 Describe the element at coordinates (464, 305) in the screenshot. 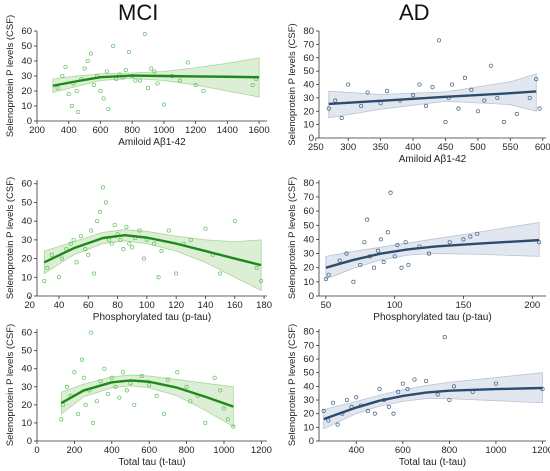

I see `x-tick-label: 150` at that location.